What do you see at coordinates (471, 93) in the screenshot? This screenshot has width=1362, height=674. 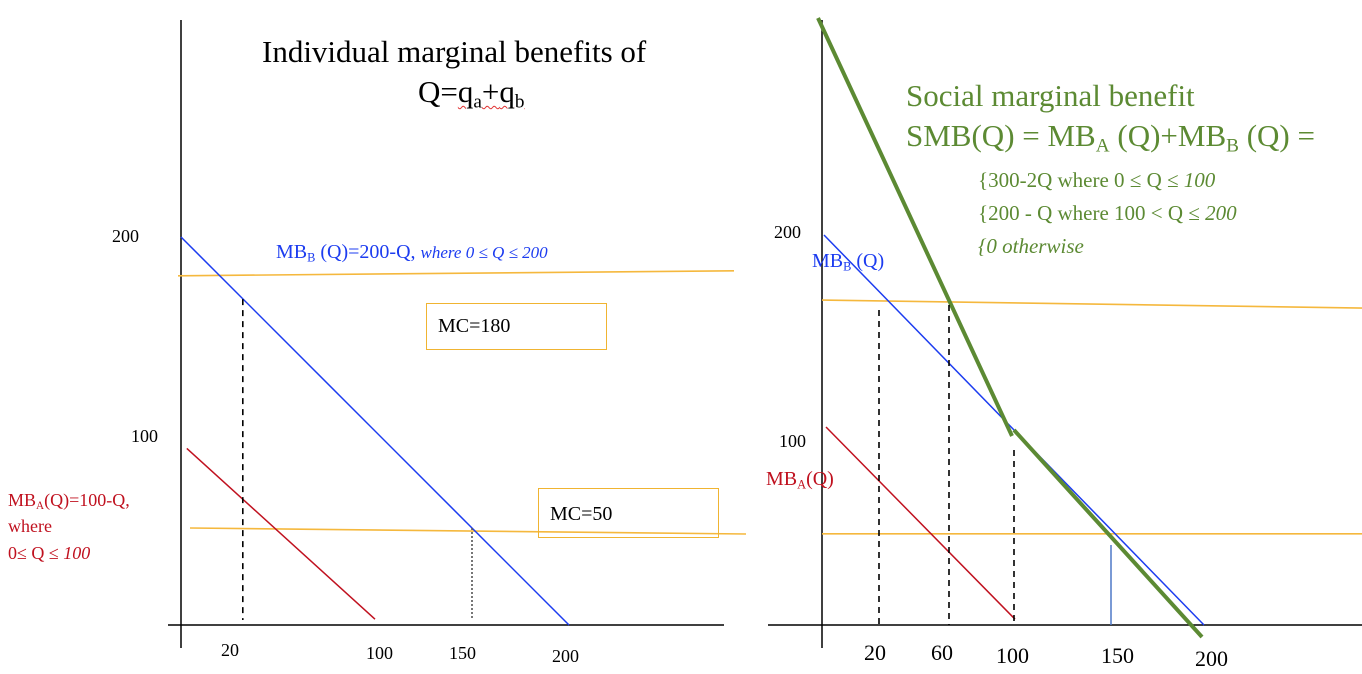 I see `left-chart-title-line2: Q=qa+qb` at bounding box center [471, 93].